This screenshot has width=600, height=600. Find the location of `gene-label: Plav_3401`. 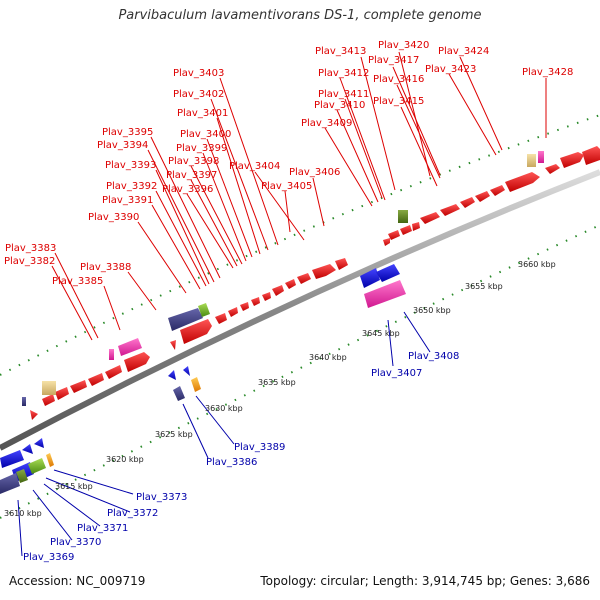

gene-label: Plav_3401 is located at coordinates (202, 113).